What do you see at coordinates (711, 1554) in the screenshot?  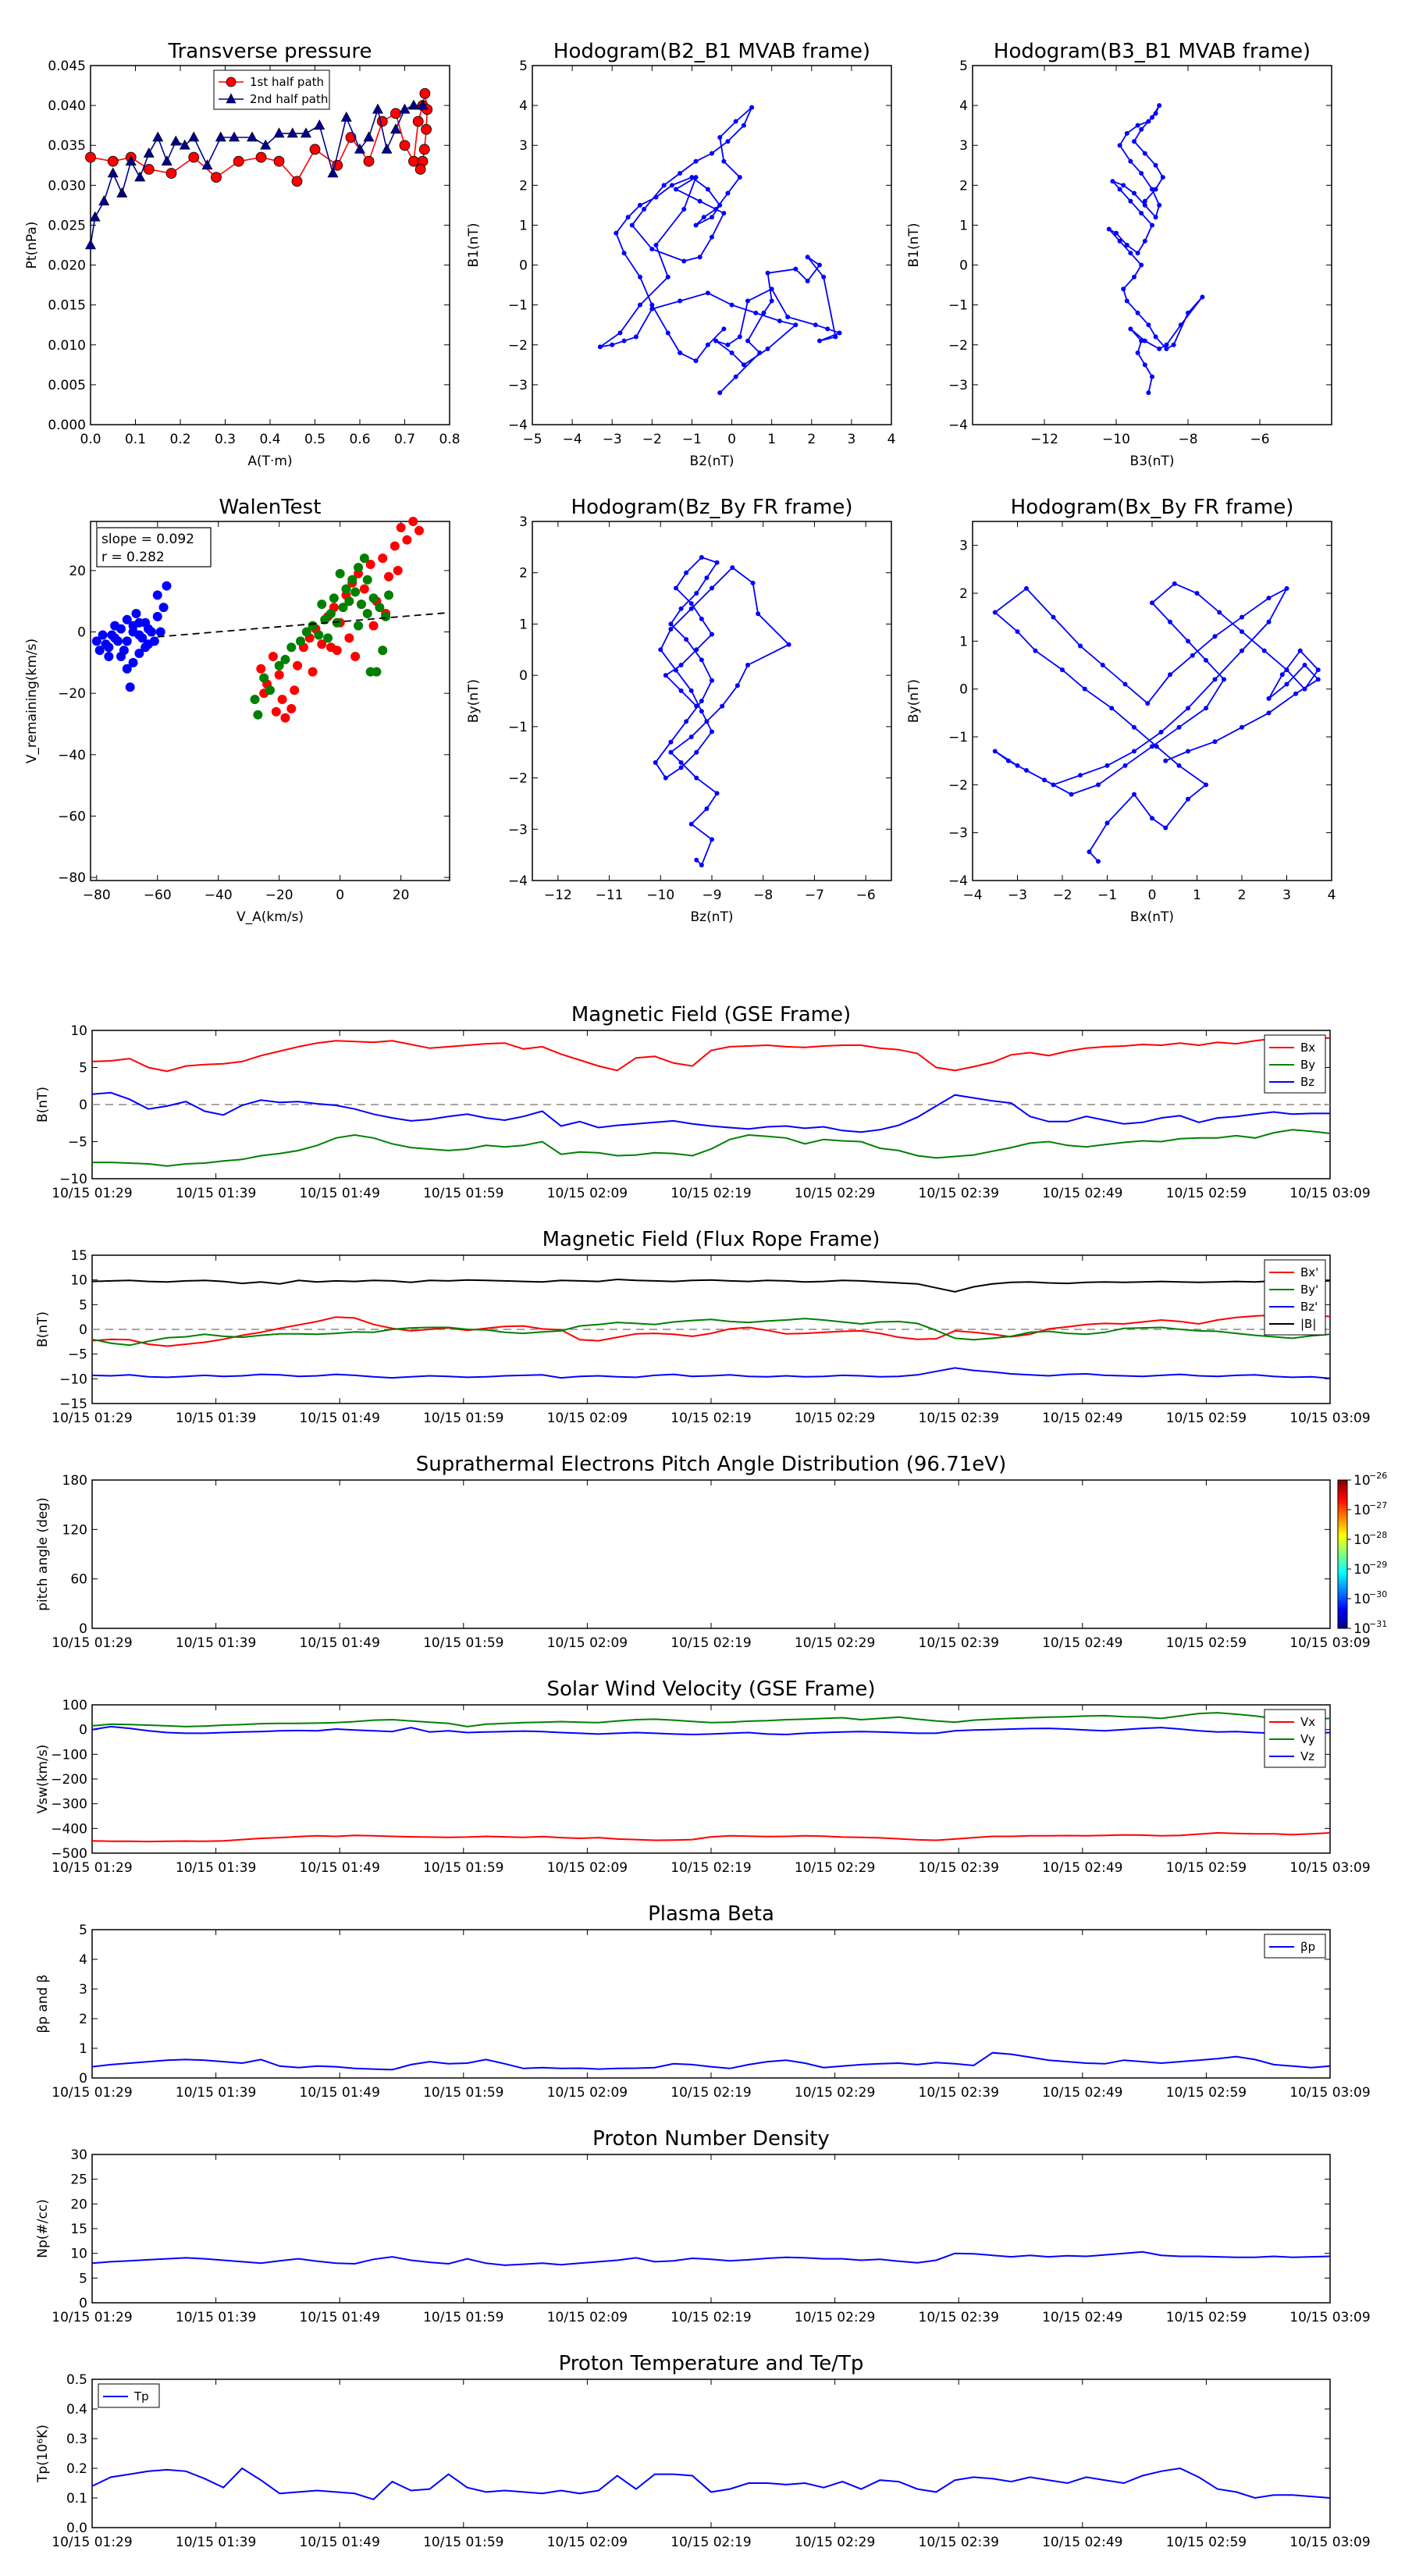 I see `pitch_angle-frame` at bounding box center [711, 1554].